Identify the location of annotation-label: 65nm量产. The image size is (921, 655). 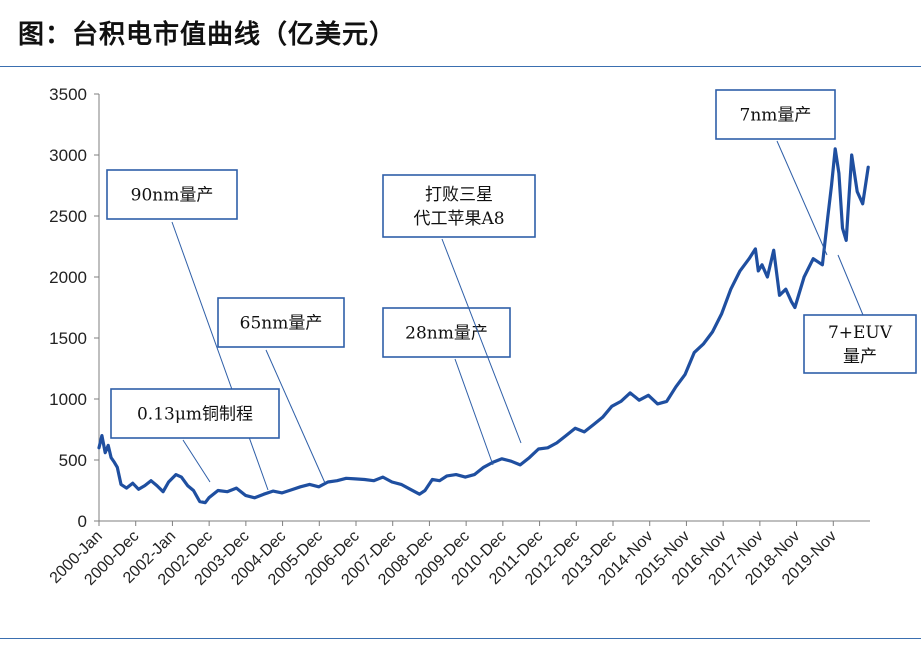
(281, 324).